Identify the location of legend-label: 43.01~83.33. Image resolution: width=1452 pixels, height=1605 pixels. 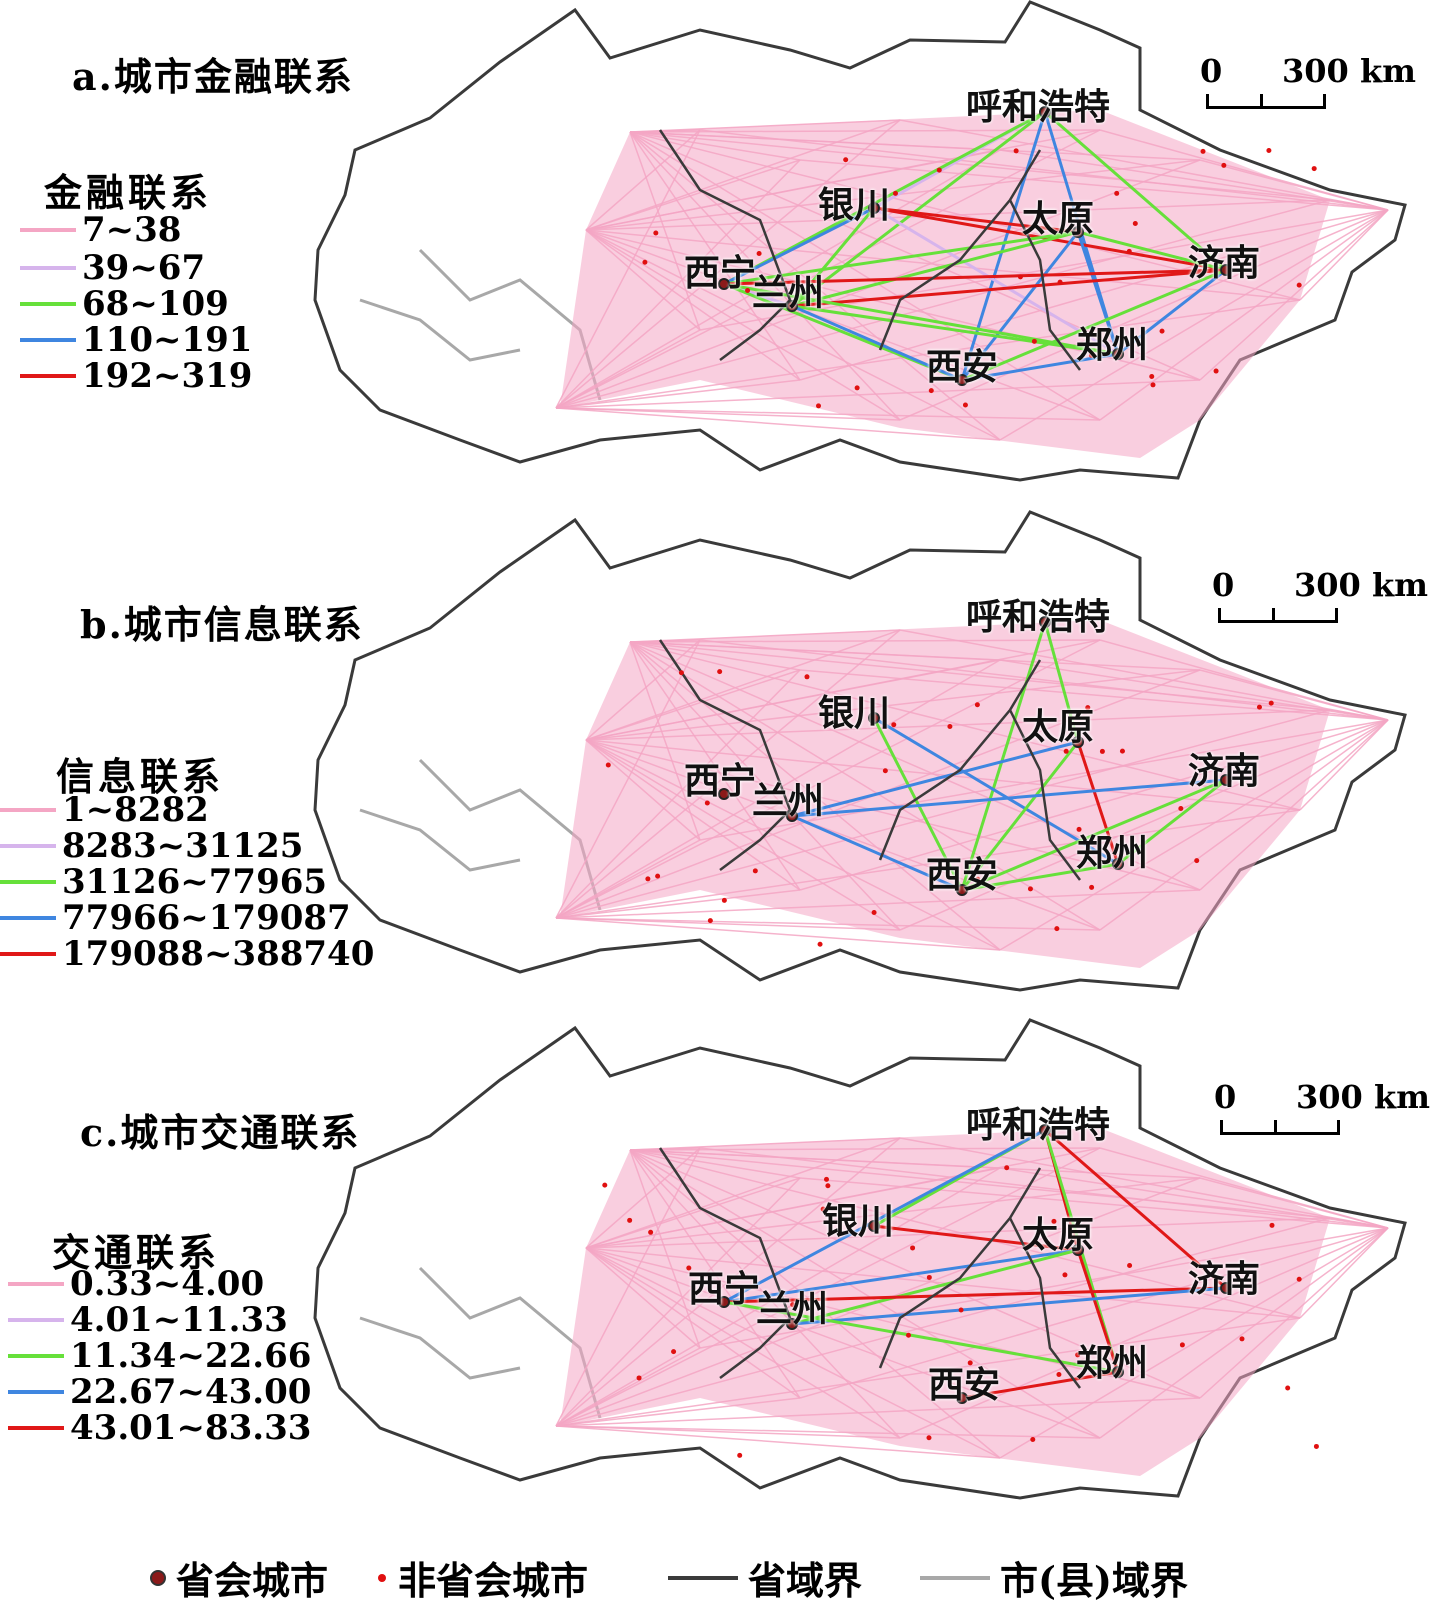
(191, 1428).